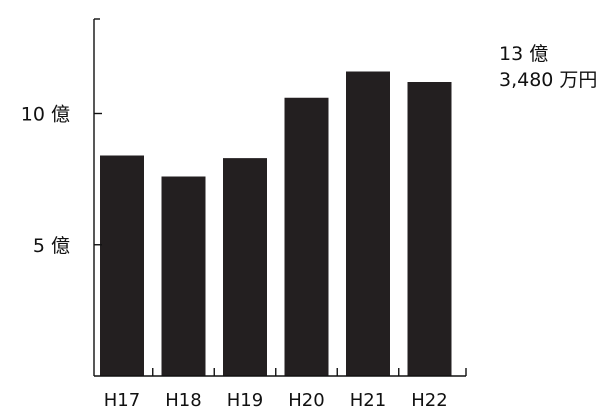 Image resolution: width=612 pixels, height=412 pixels. Describe the element at coordinates (548, 67) in the screenshot. I see `annotation: 13 億 3,480 万円` at that location.